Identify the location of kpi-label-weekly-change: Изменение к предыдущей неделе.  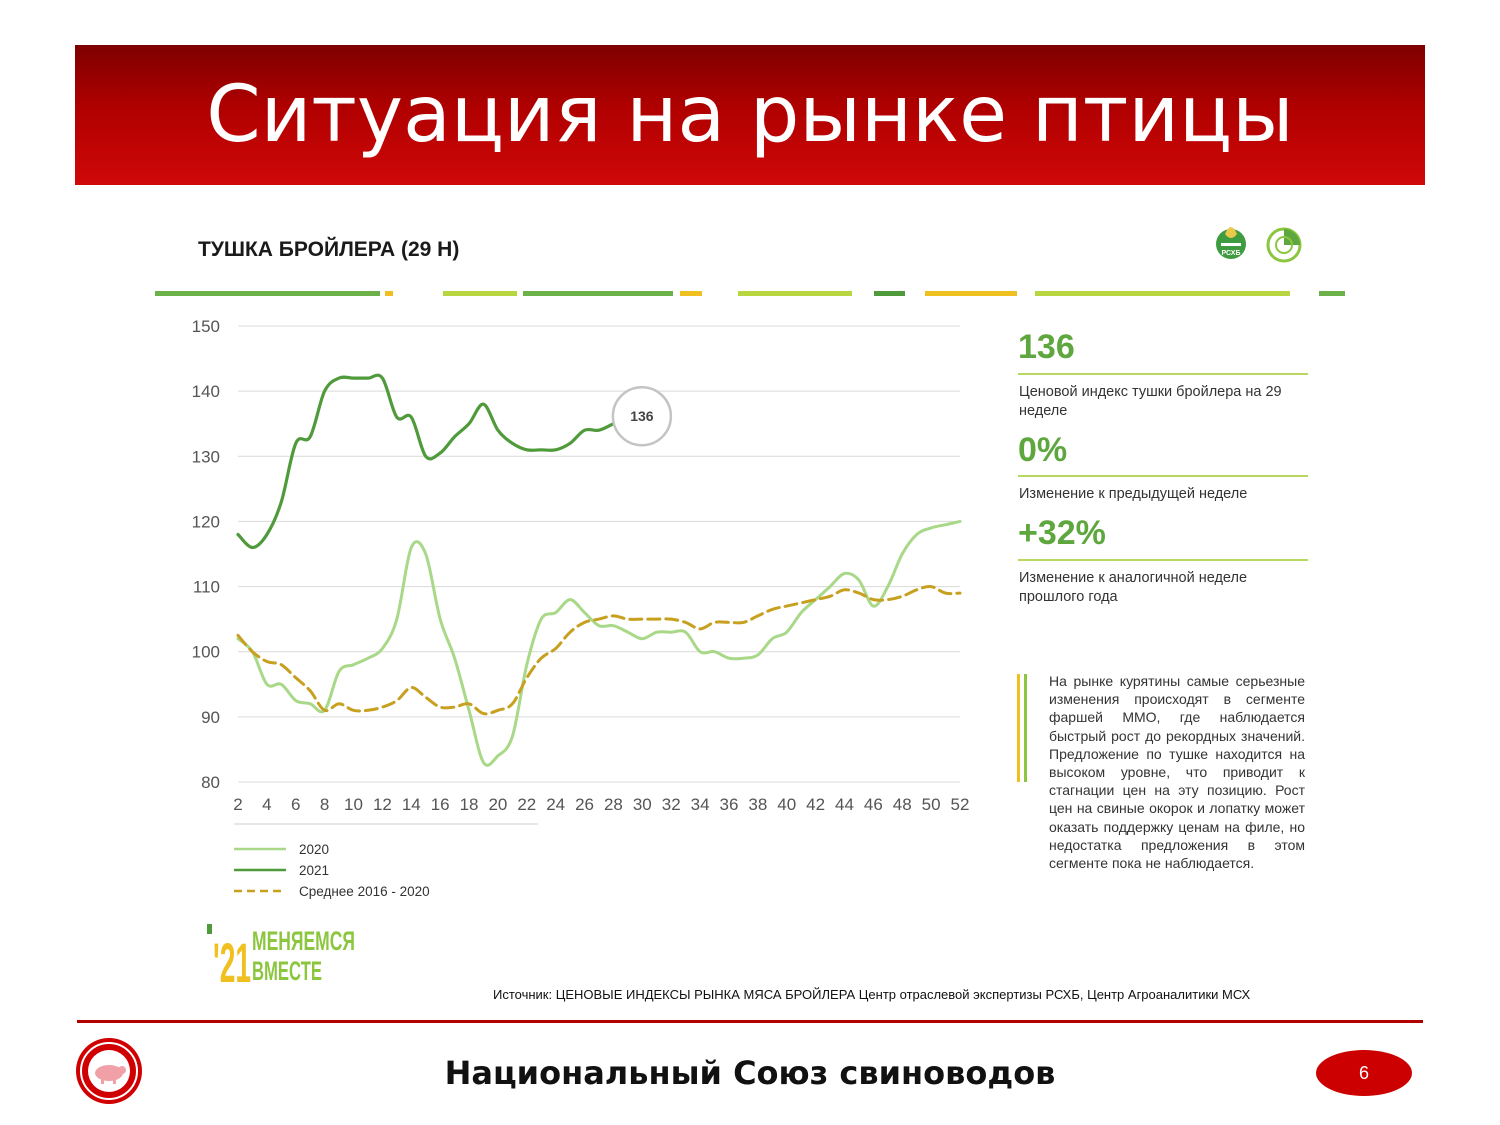
(1133, 494).